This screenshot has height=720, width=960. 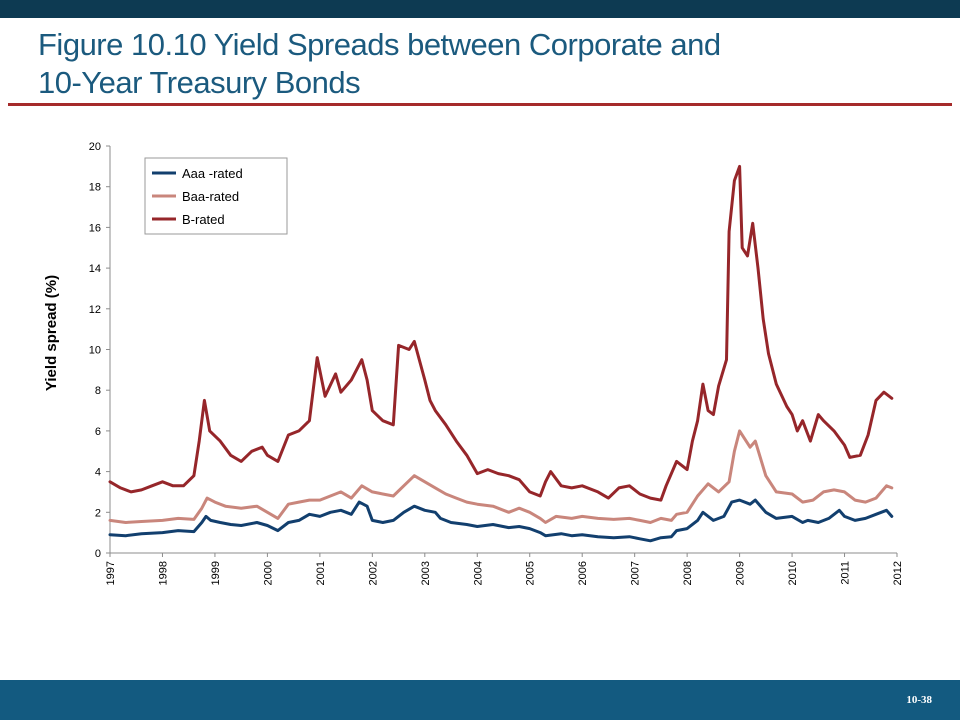 What do you see at coordinates (95, 351) in the screenshot?
I see `y-tick-label: 10` at bounding box center [95, 351].